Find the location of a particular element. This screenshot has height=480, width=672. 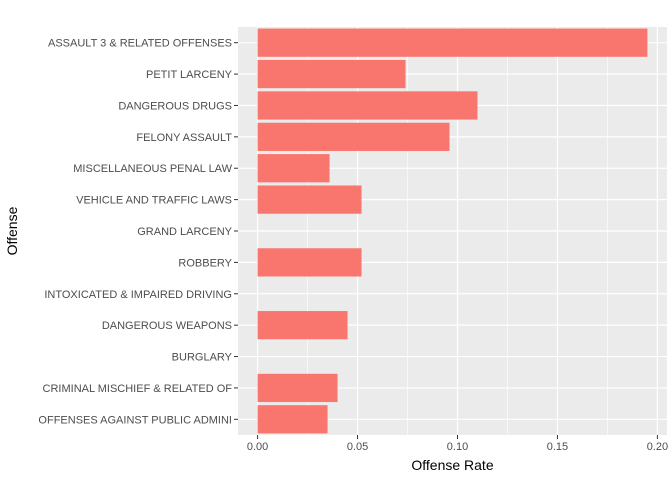

y-tick-label: DANGEROUS DRUGS is located at coordinates (175, 106).